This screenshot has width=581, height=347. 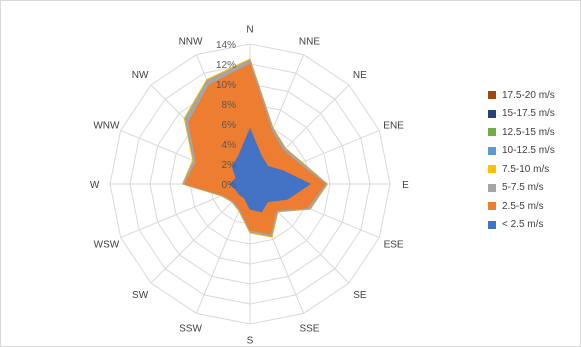 I want to click on radial-tick-label: 2%, so click(x=229, y=165).